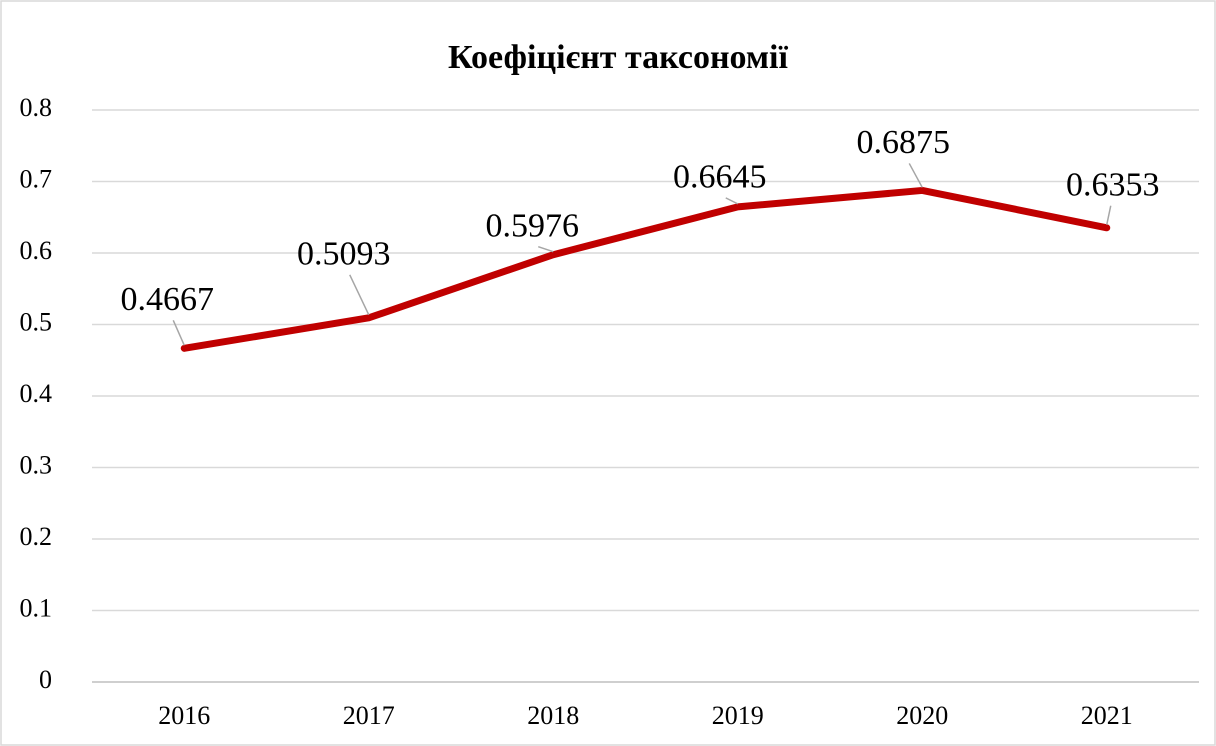  Describe the element at coordinates (36, 107) in the screenshot. I see `y-tick-label: 0.8` at that location.